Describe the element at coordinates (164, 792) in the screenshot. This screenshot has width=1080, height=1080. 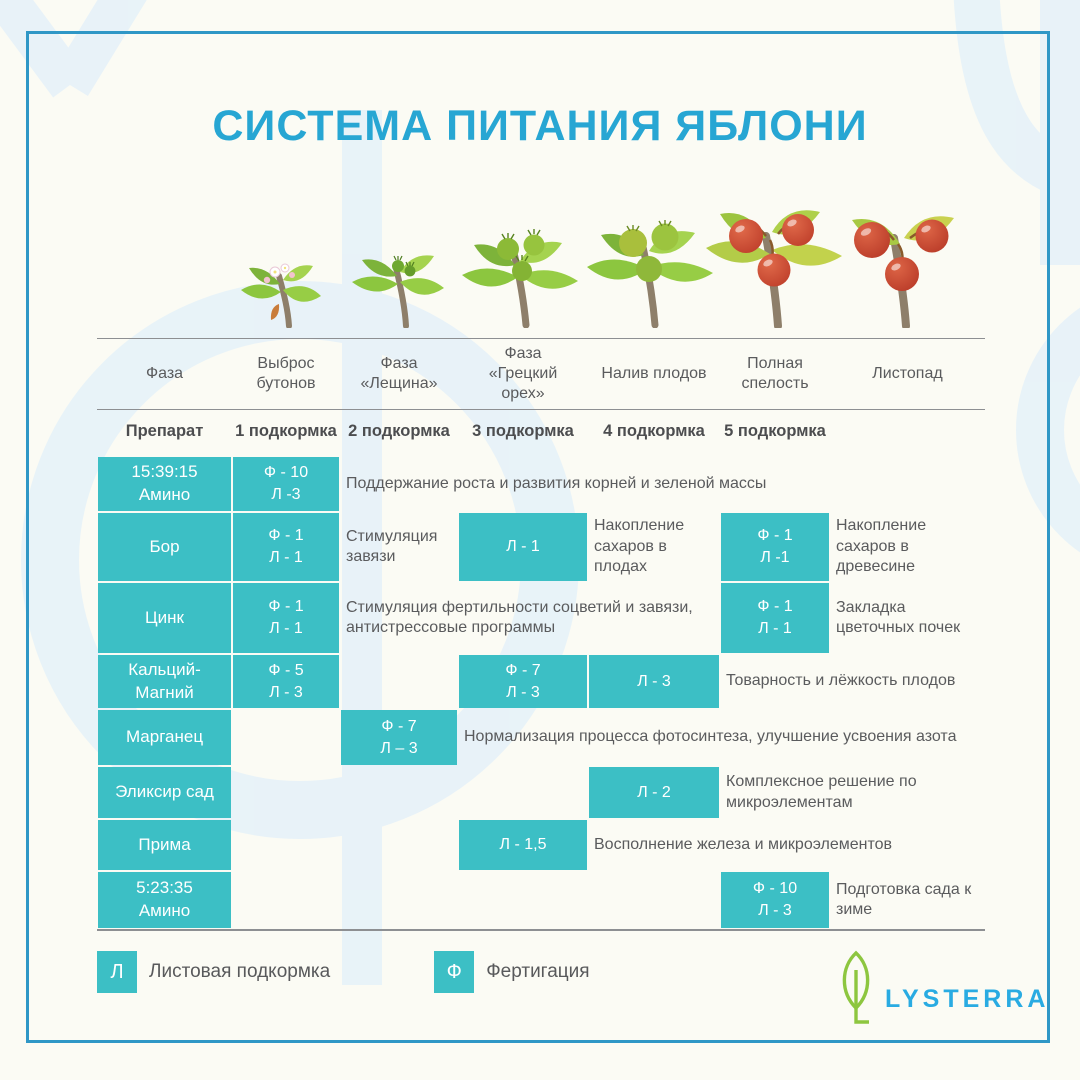
I see `product-cell: Эликсир сад` at that location.